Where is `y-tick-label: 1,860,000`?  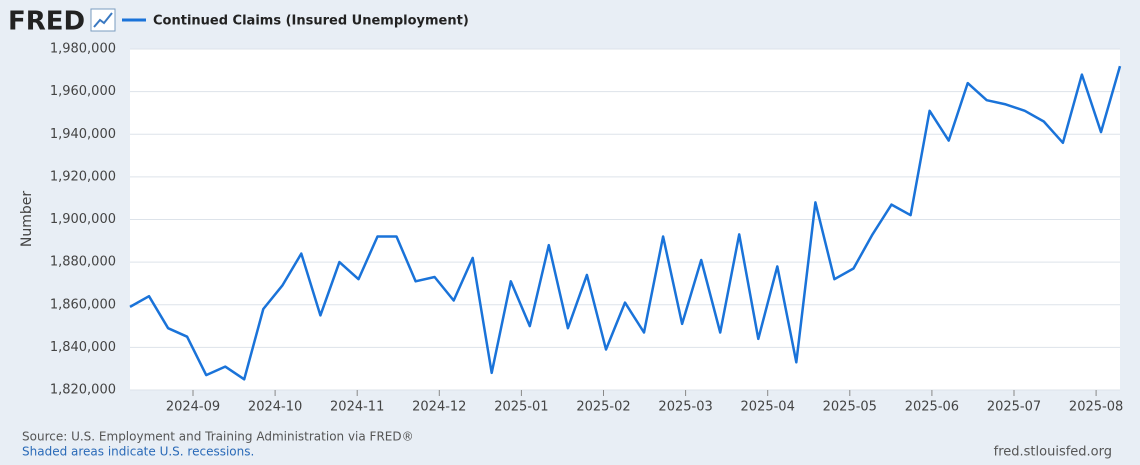
y-tick-label: 1,860,000 is located at coordinates (83, 304).